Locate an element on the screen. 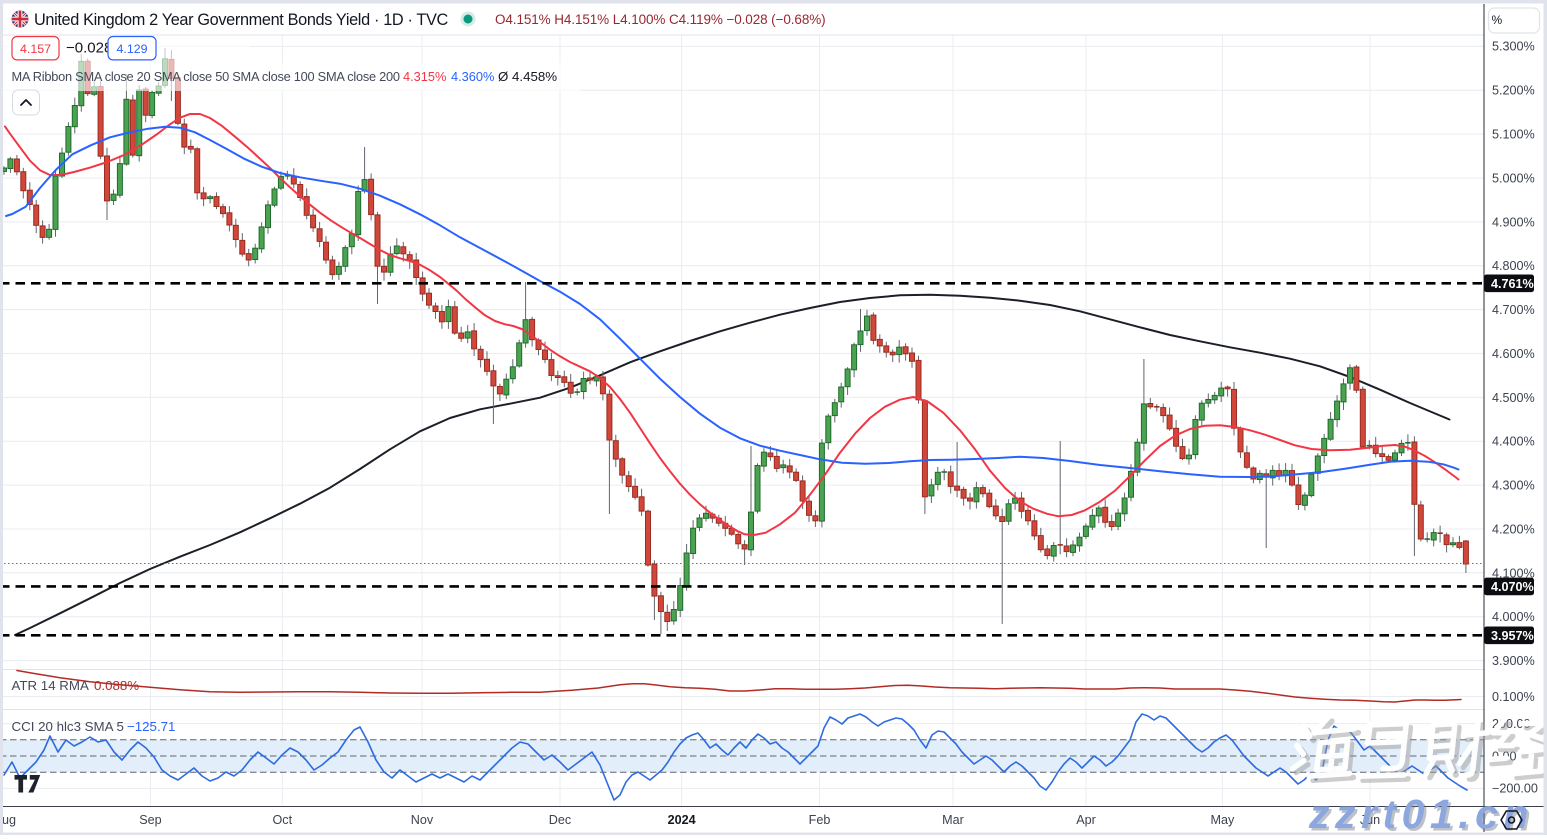  svg-text: Dec is located at coordinates (560, 820).